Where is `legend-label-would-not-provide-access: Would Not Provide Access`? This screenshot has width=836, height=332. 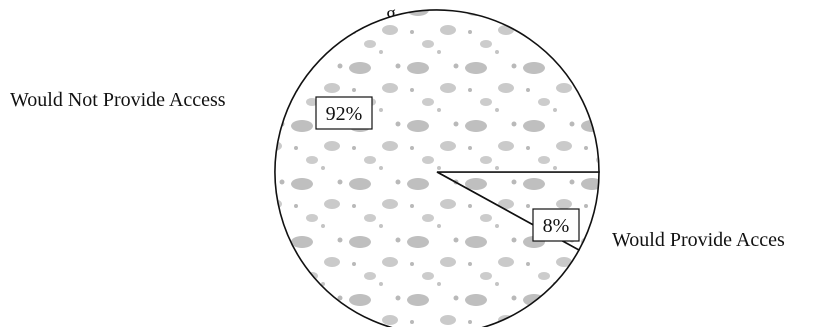 legend-label-would-not-provide-access: Would Not Provide Access is located at coordinates (118, 100).